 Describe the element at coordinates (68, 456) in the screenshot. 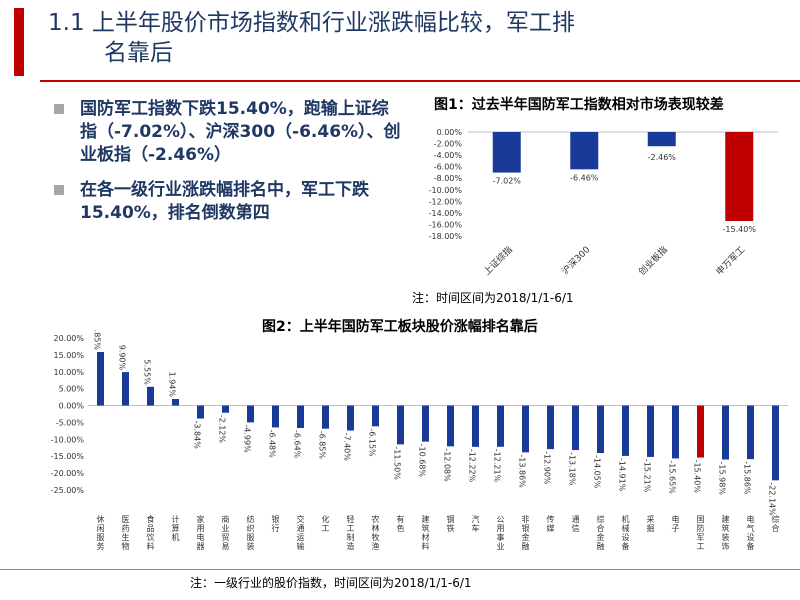

I see `chart2-ytick-label: -15.00%` at that location.